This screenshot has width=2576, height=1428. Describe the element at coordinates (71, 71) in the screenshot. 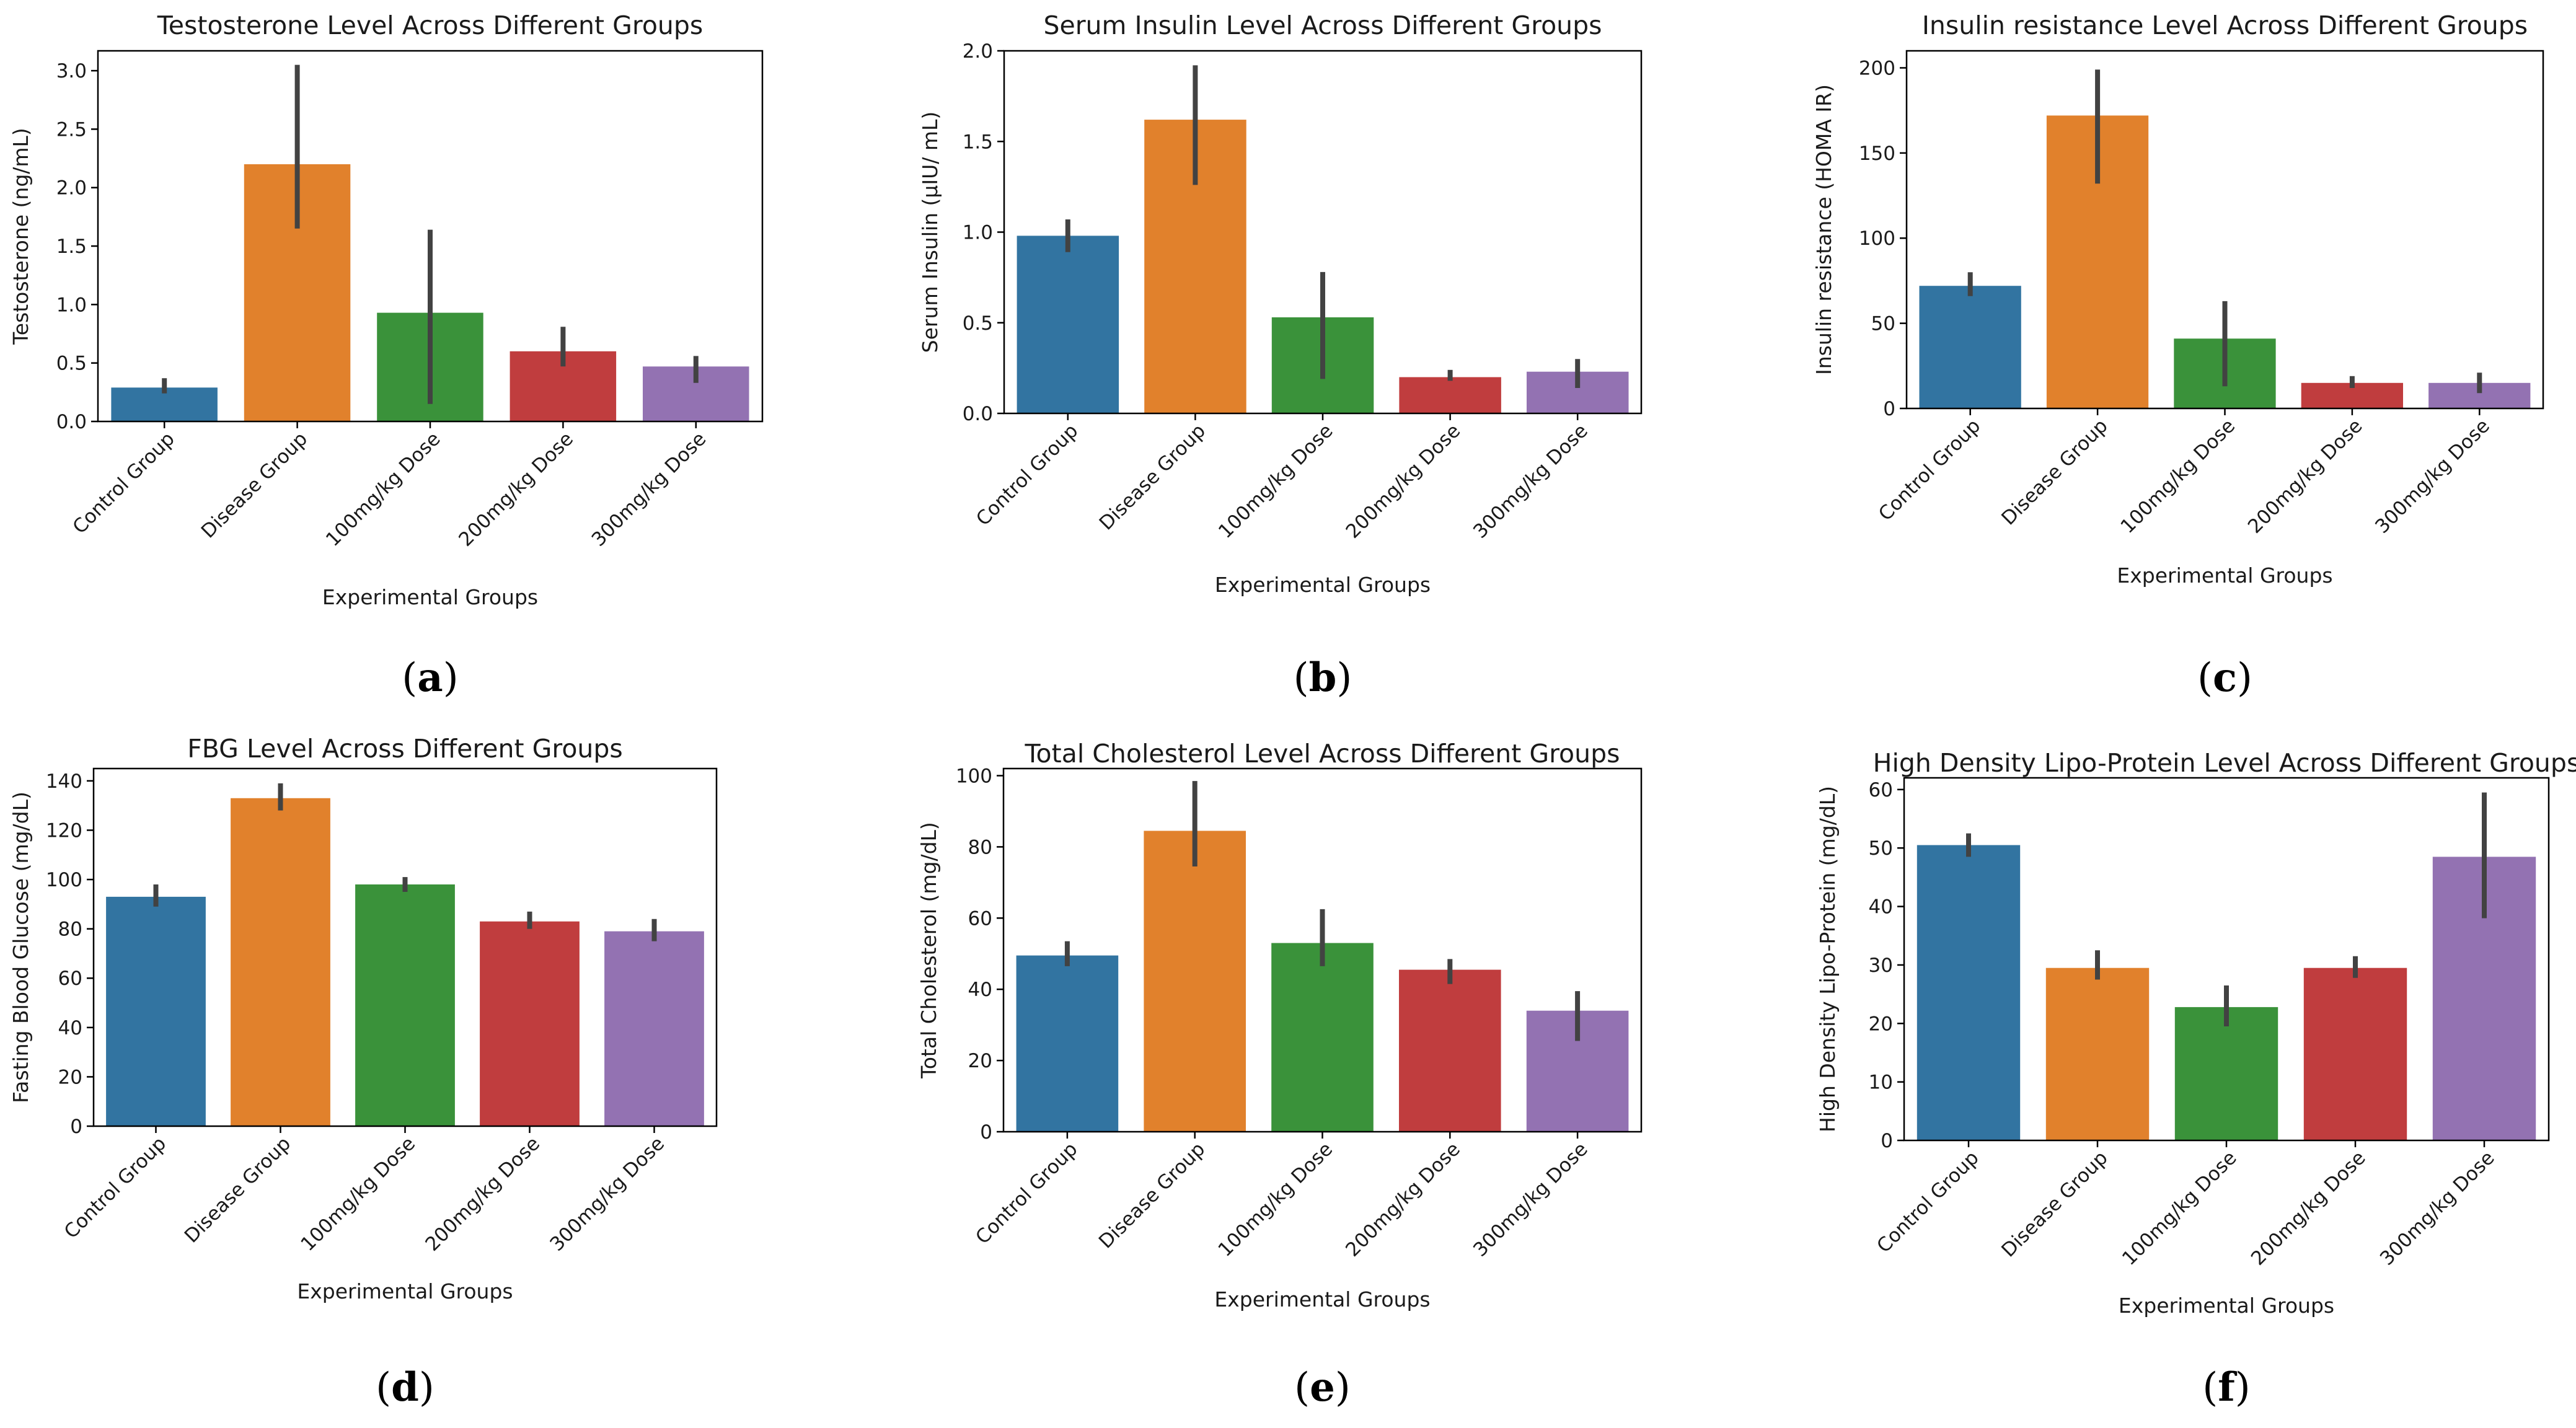

I see `y-tick-label: 3.0` at that location.